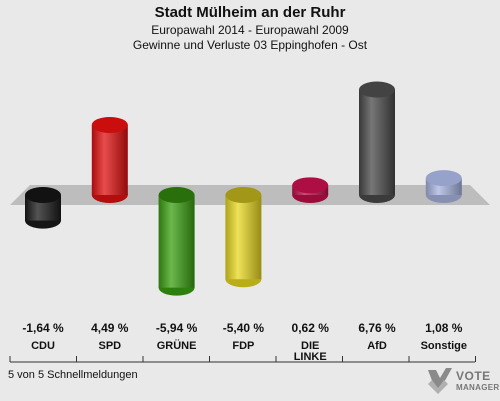  Describe the element at coordinates (310, 346) in the screenshot. I see `category-label: DIE` at that location.